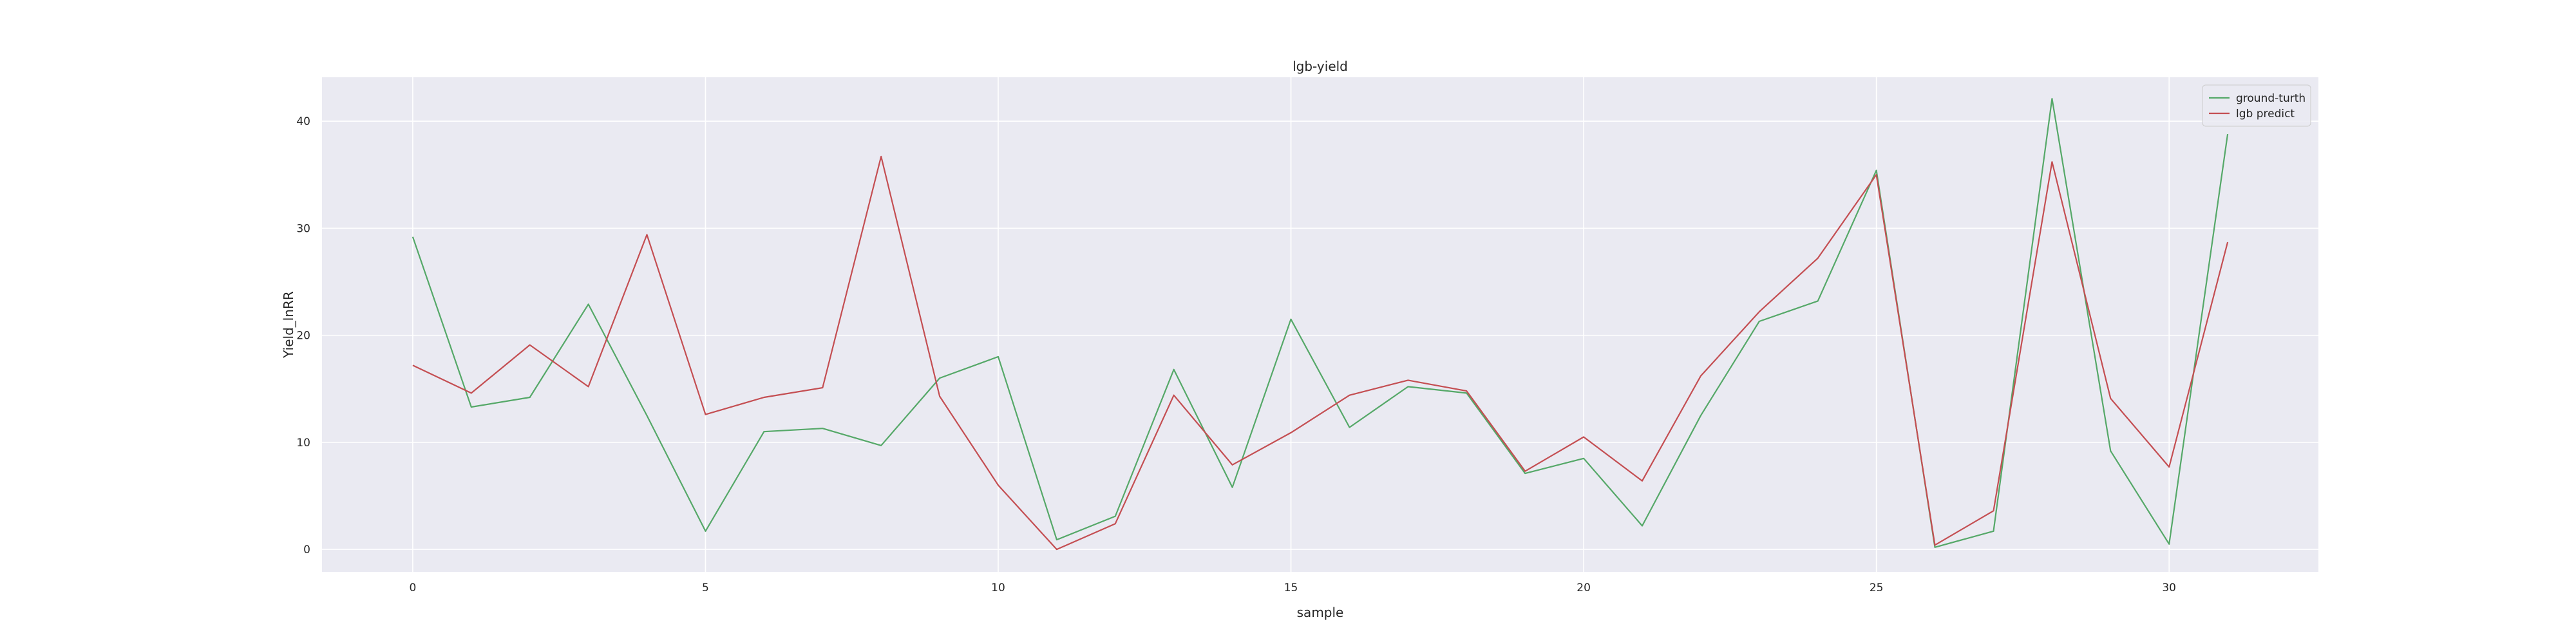 The width and height of the screenshot is (2576, 644). I want to click on y-axis-ticks: 0 10 20 30 40, so click(303, 335).